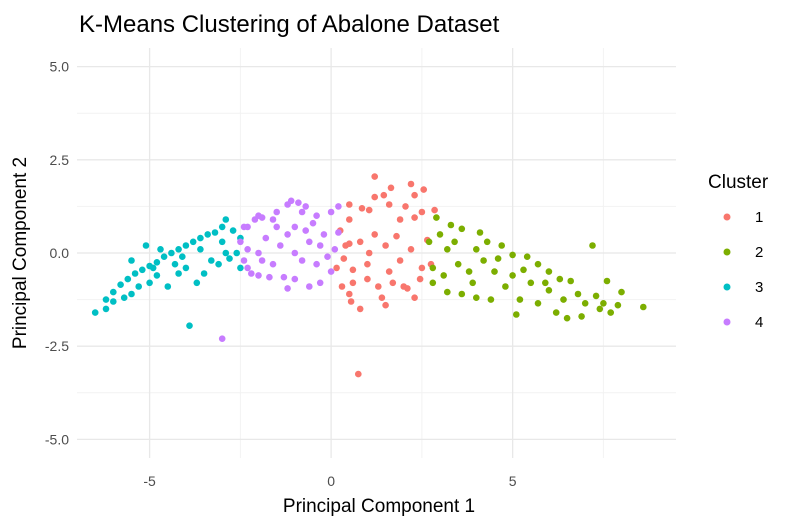 The height and width of the screenshot is (526, 798). What do you see at coordinates (331, 481) in the screenshot?
I see `x-tick-label: 0` at bounding box center [331, 481].